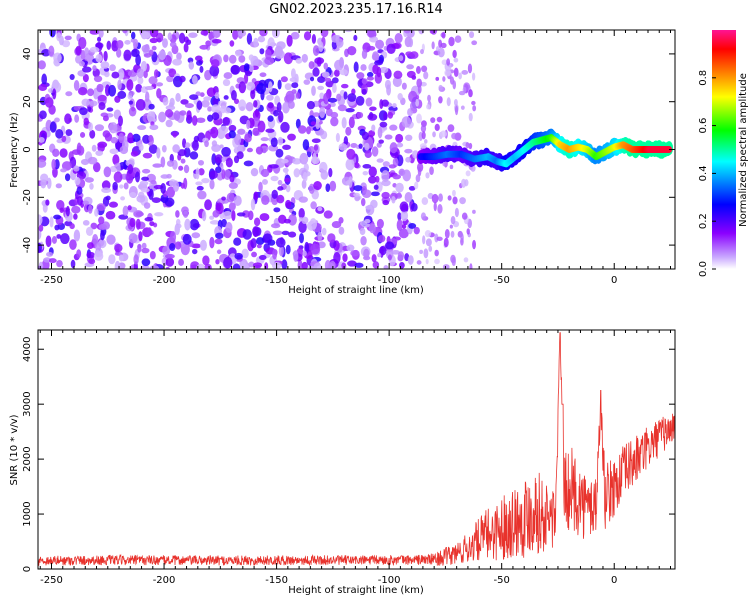 The height and width of the screenshot is (600, 750). I want to click on x-tick-label: -200, so click(164, 280).